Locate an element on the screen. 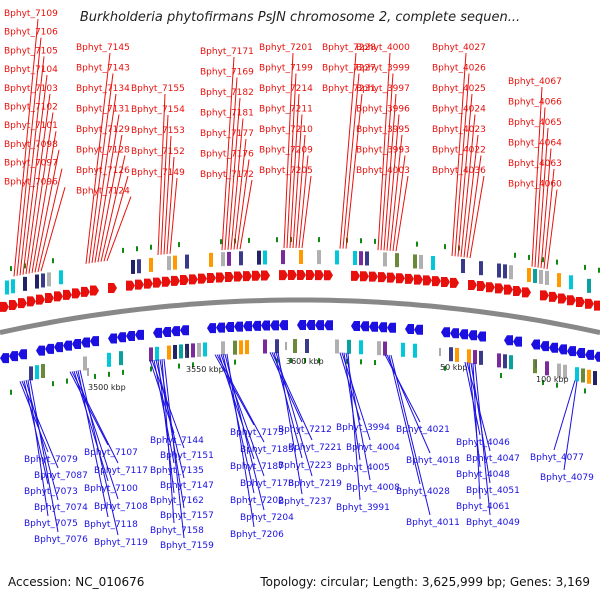  forward-gene-label: Bphyt_3999 is located at coordinates (383, 69).